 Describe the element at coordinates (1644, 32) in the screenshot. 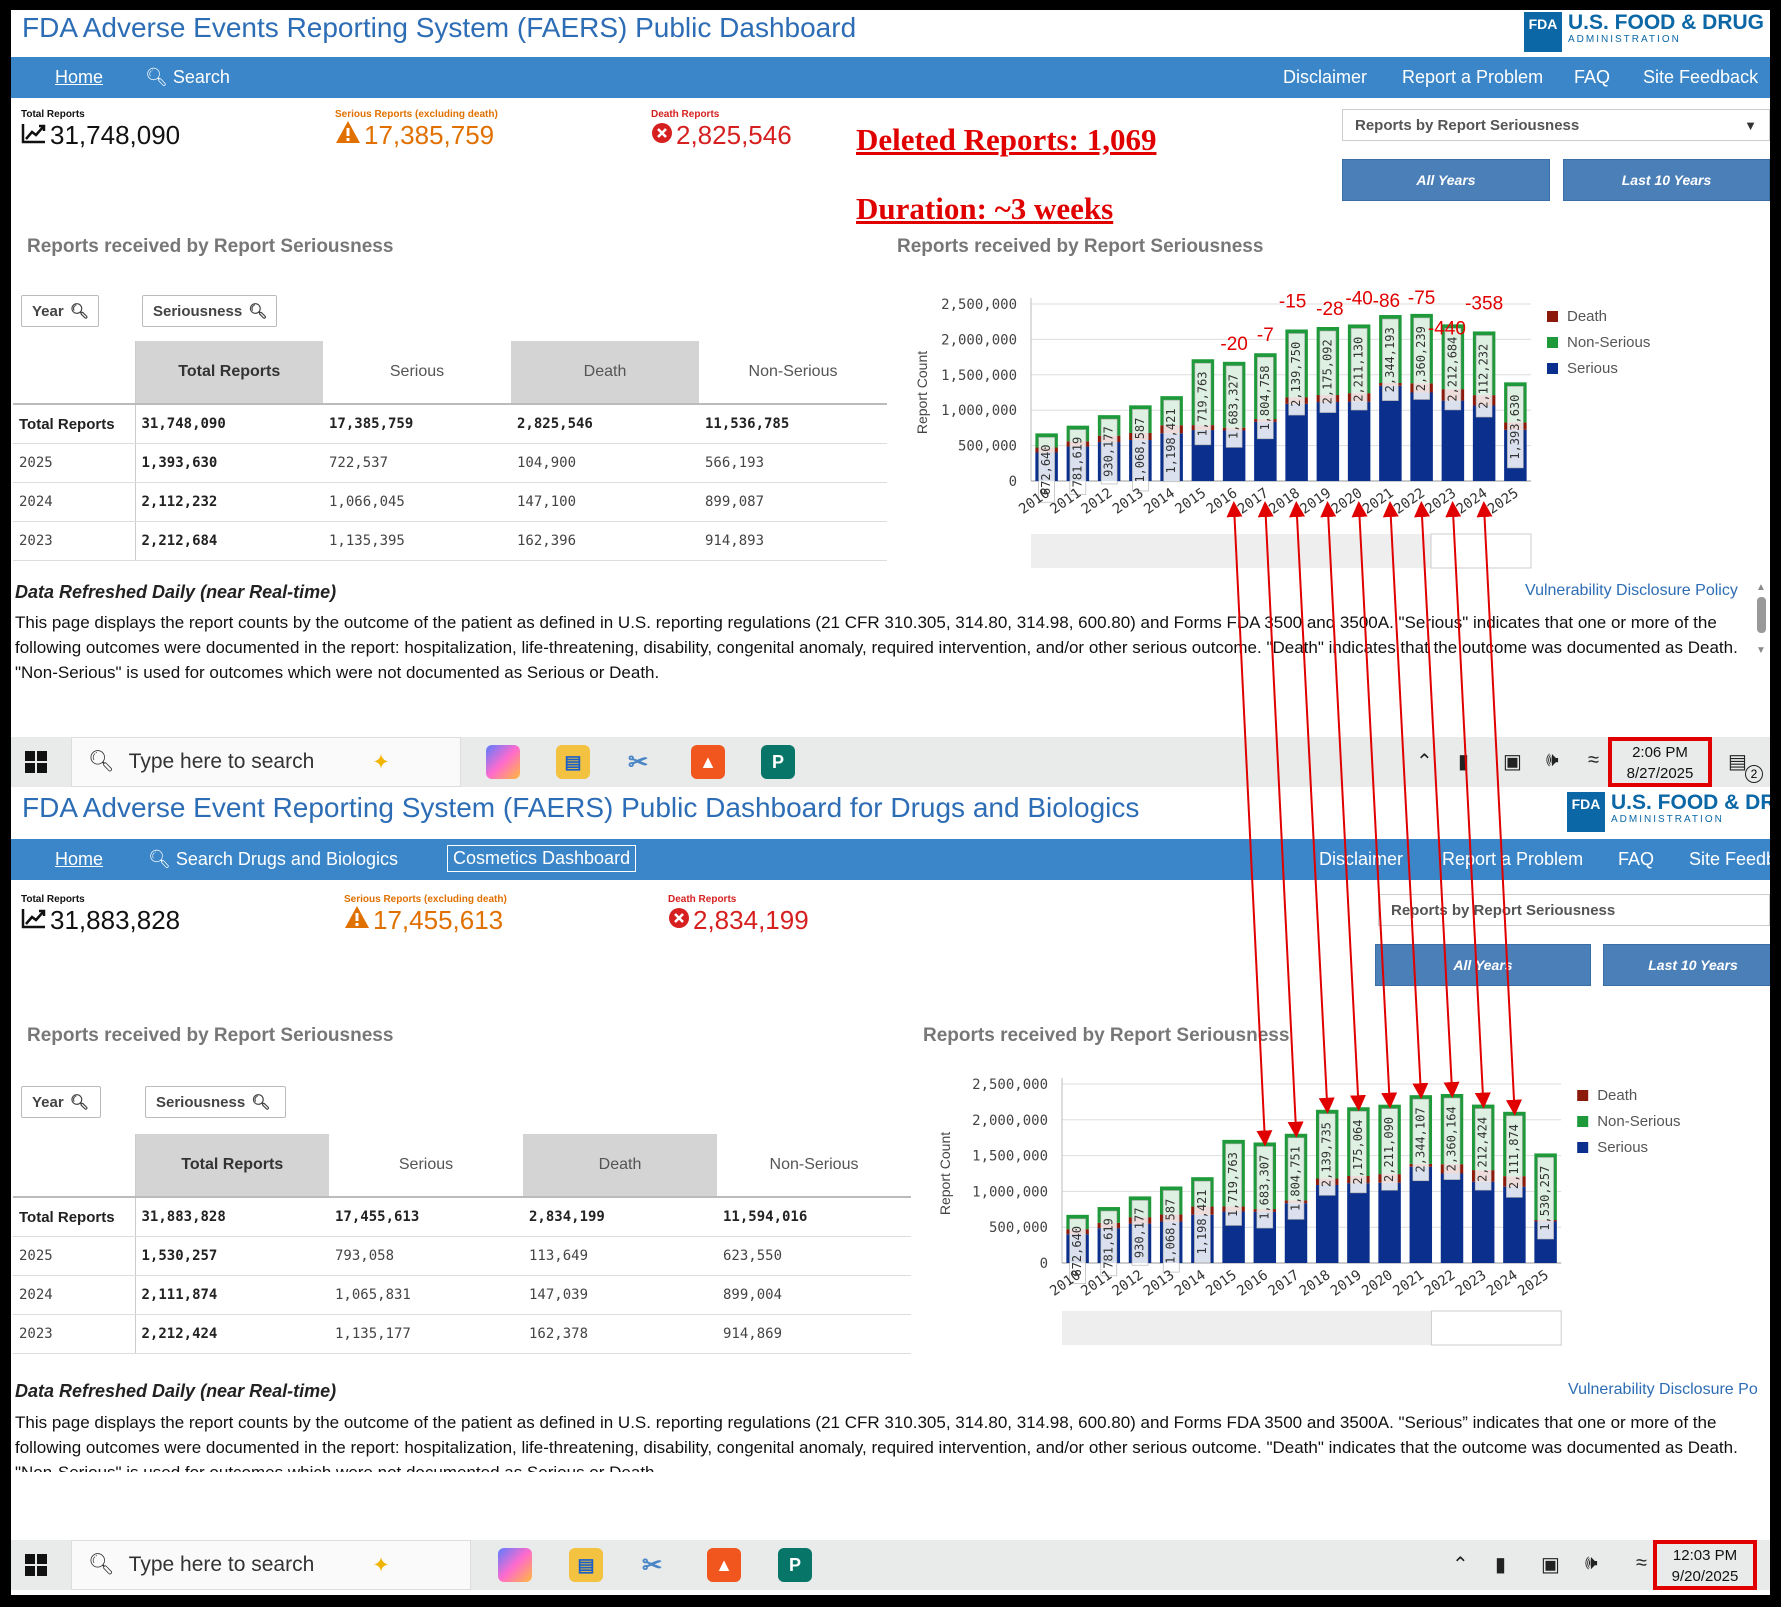

I see `fda-logo: FDA U.S. FOOD & DRUG ADMINISTRATION` at that location.